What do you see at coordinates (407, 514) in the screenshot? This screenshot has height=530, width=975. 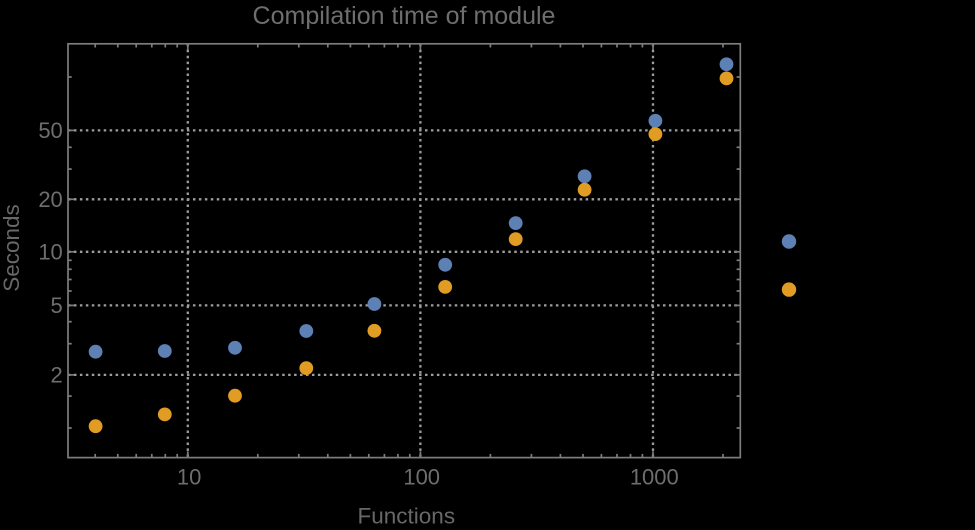 I see `svg-text: Functions` at bounding box center [407, 514].